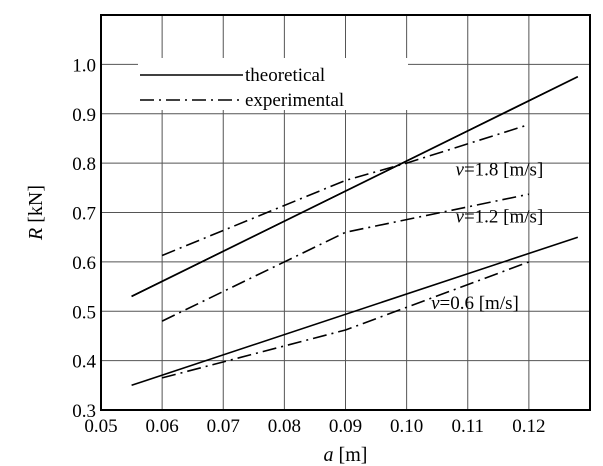 This screenshot has width=603, height=466. Describe the element at coordinates (285, 75) in the screenshot. I see `legend-label-solid: theoretical` at that location.